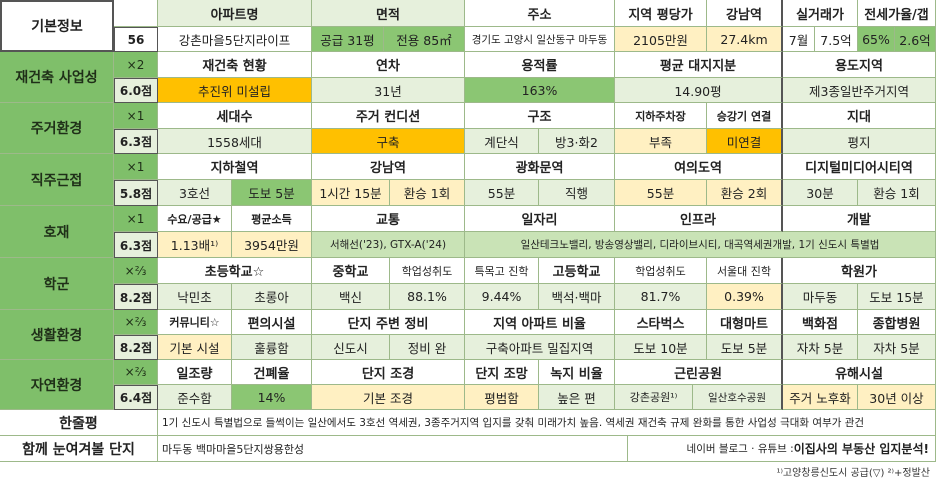  Describe the element at coordinates (745, 116) in the screenshot. I see `header-elevator: 승강기 연결` at that location.